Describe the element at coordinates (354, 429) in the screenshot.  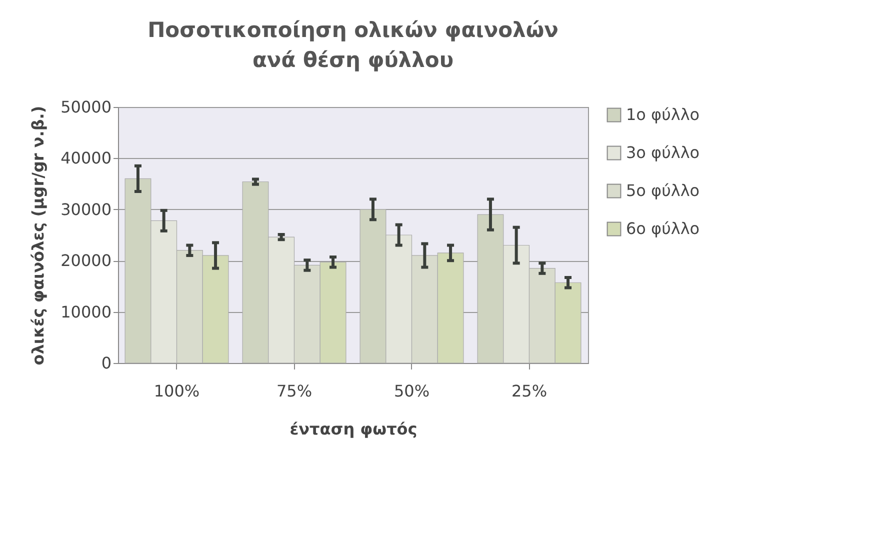
I see `x-axis-title: ένταση φωτός` at that location.